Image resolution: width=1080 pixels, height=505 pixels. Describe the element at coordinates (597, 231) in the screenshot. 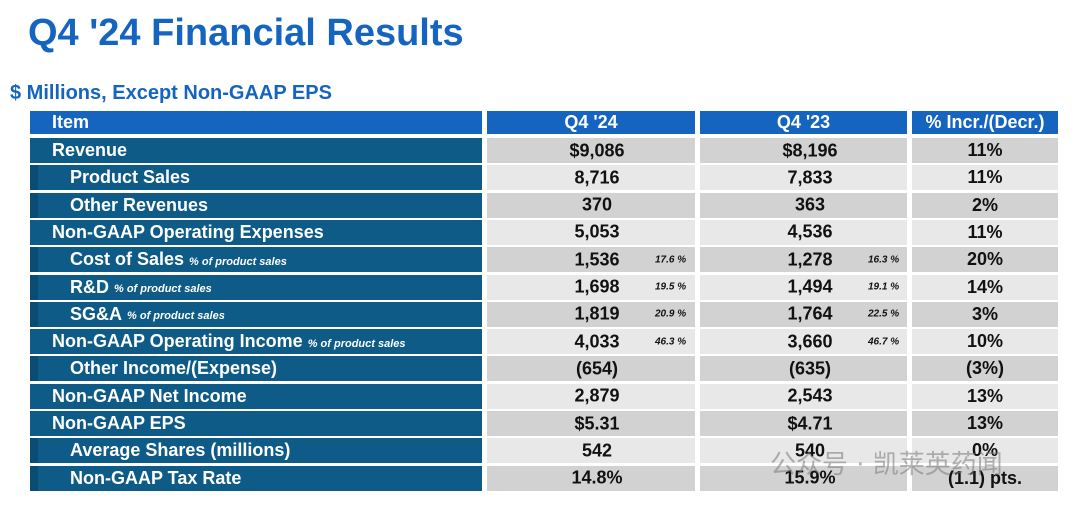

I see `value: 5,053` at that location.